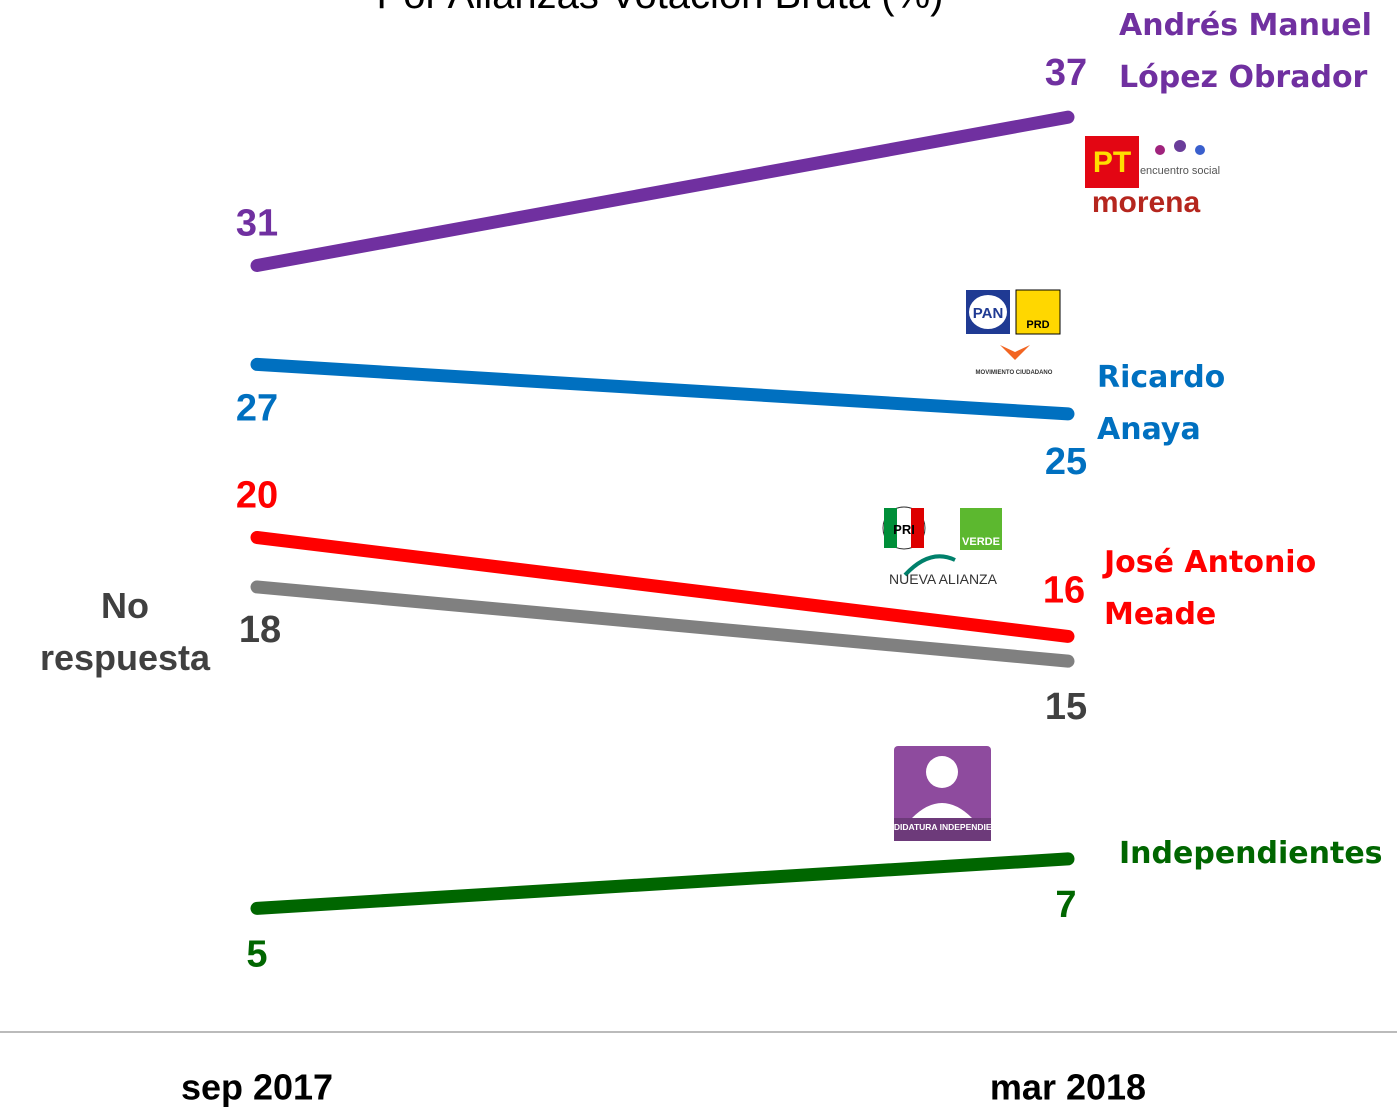 This screenshot has width=1397, height=1112. I want to click on x-tick-label: mar 2018, so click(1068, 1087).